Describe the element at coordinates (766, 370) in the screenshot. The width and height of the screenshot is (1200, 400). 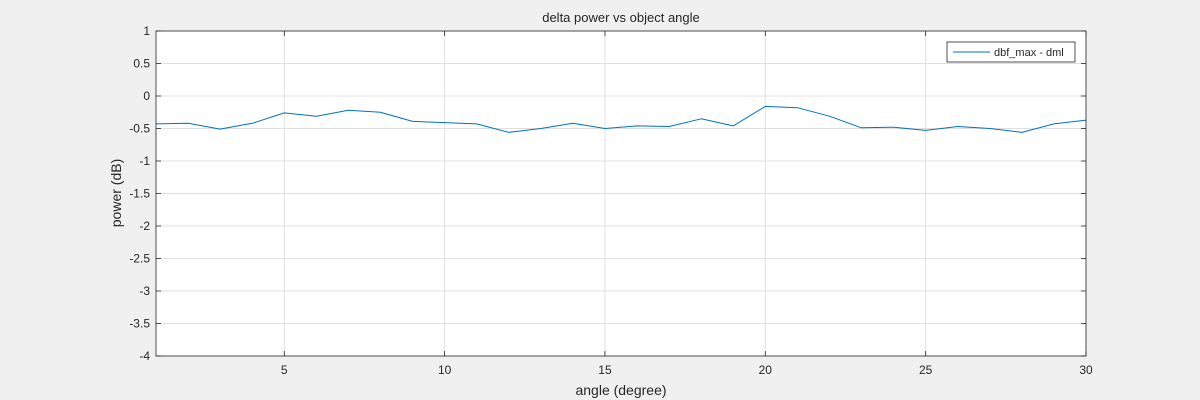
I see `x-tick-label: 20` at that location.